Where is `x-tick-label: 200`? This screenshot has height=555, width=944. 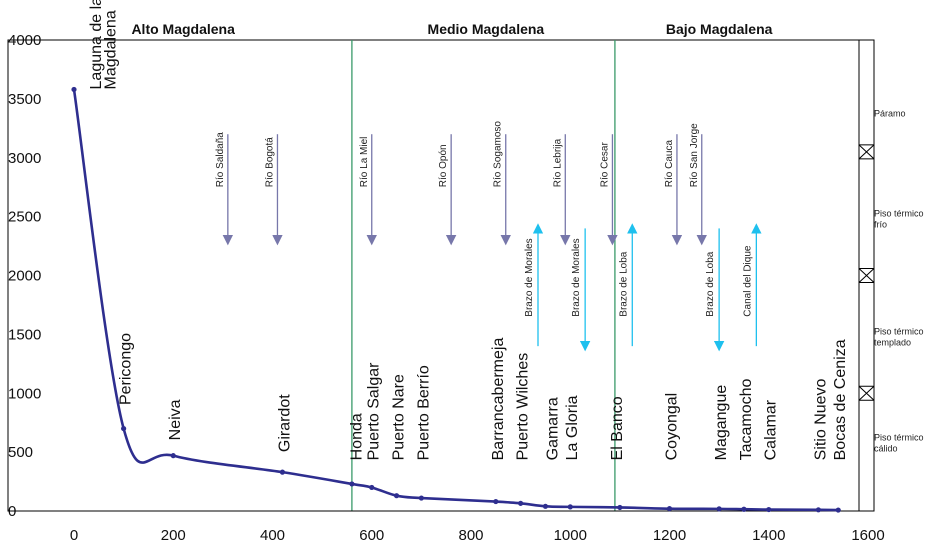
x-tick-label: 200 is located at coordinates (173, 535).